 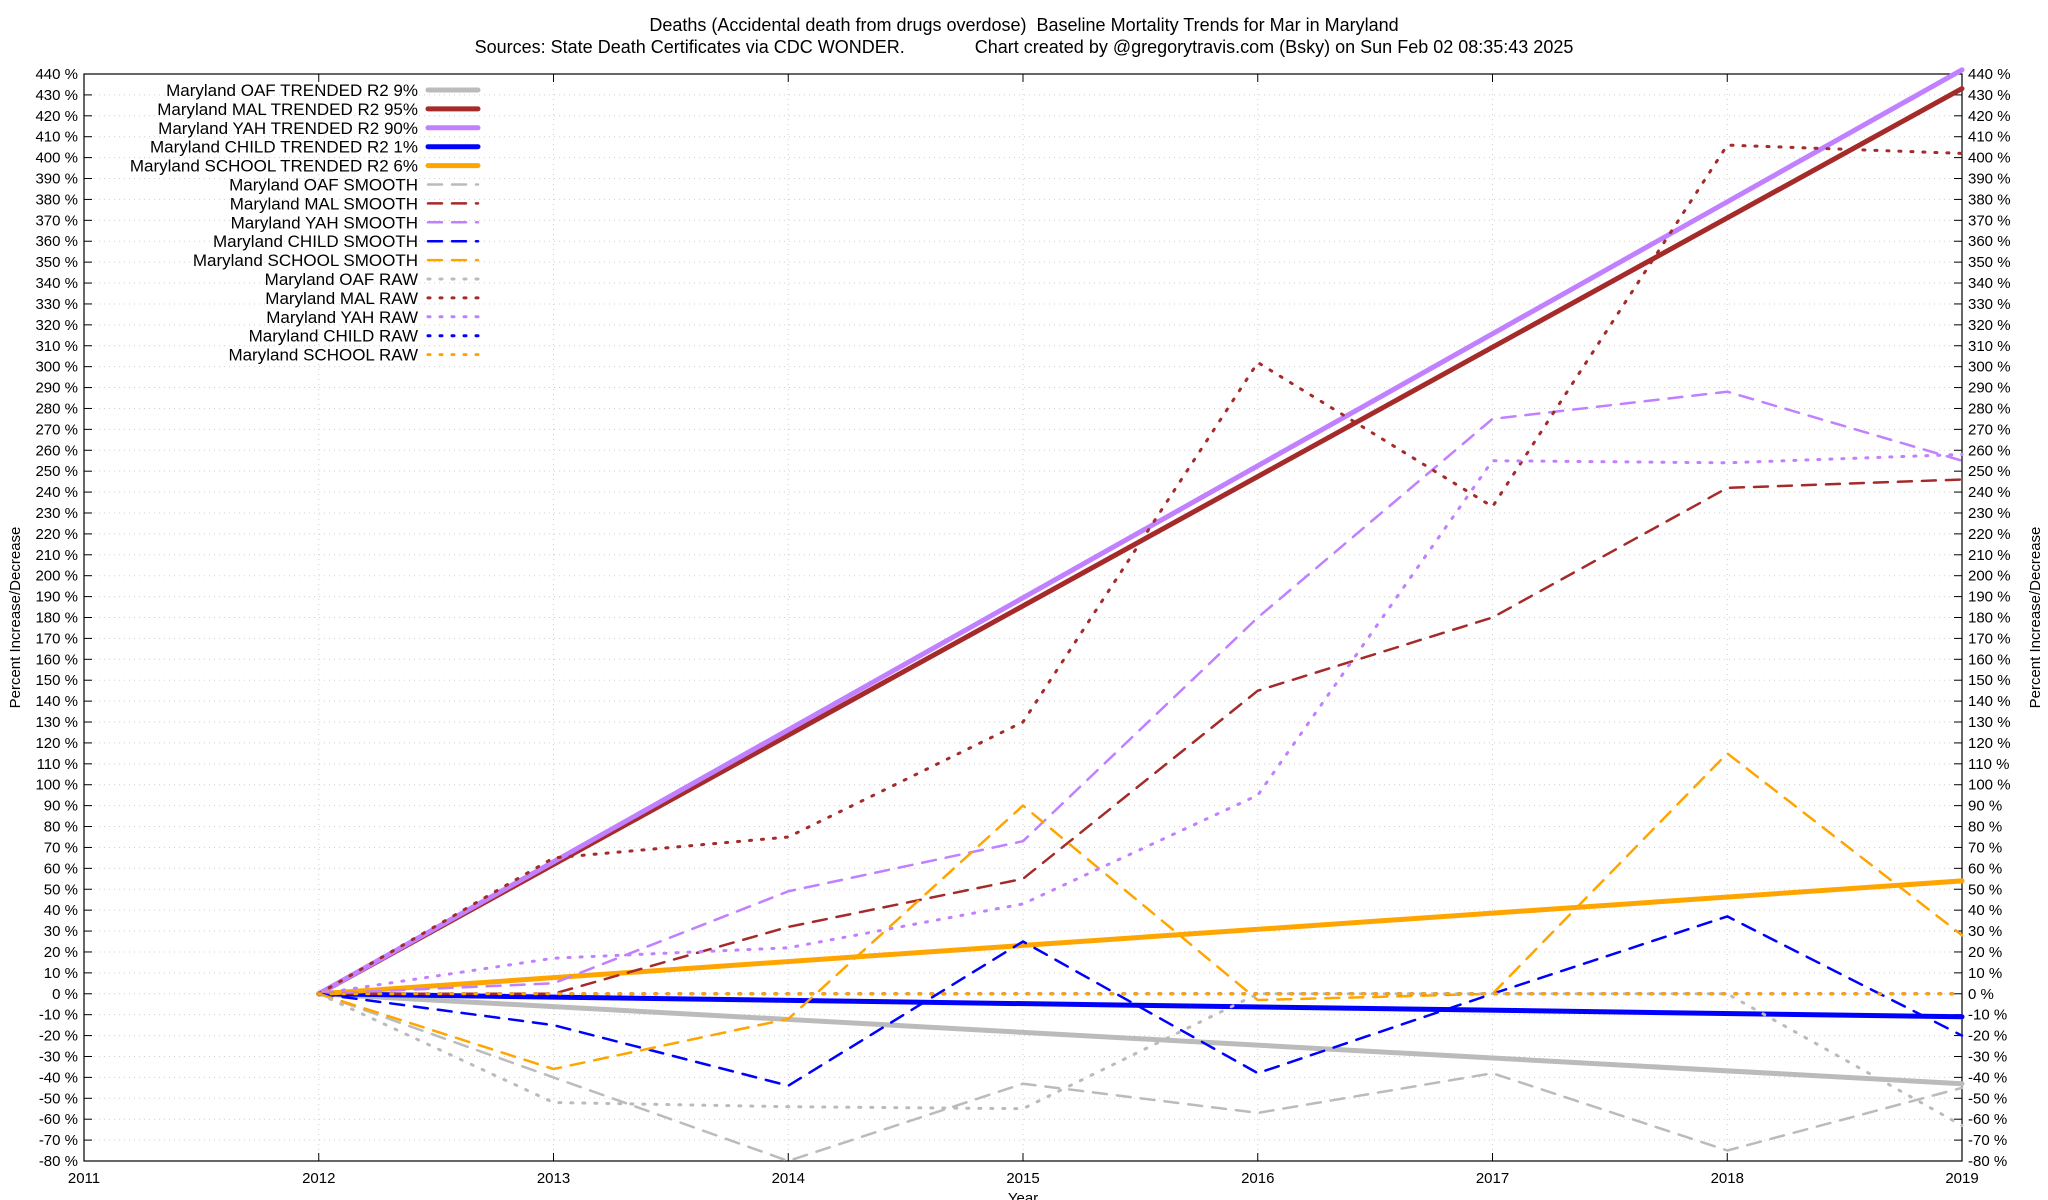 I want to click on y-tick-label: 410 %, so click(x=56, y=137).